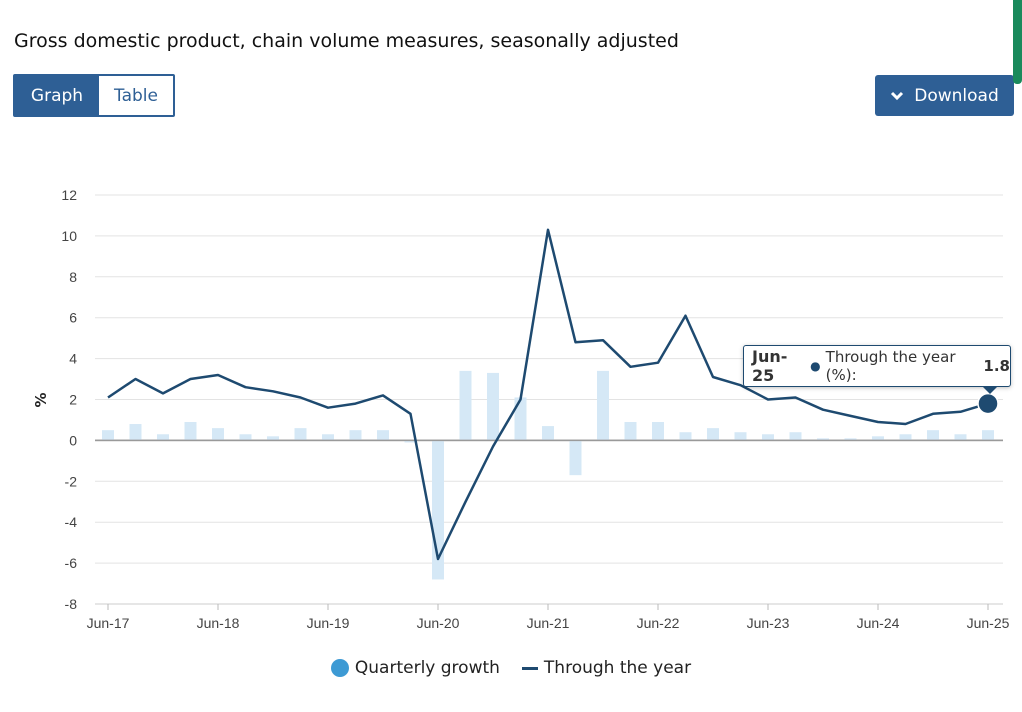  I want to click on y-tick-label: 8, so click(73, 277).